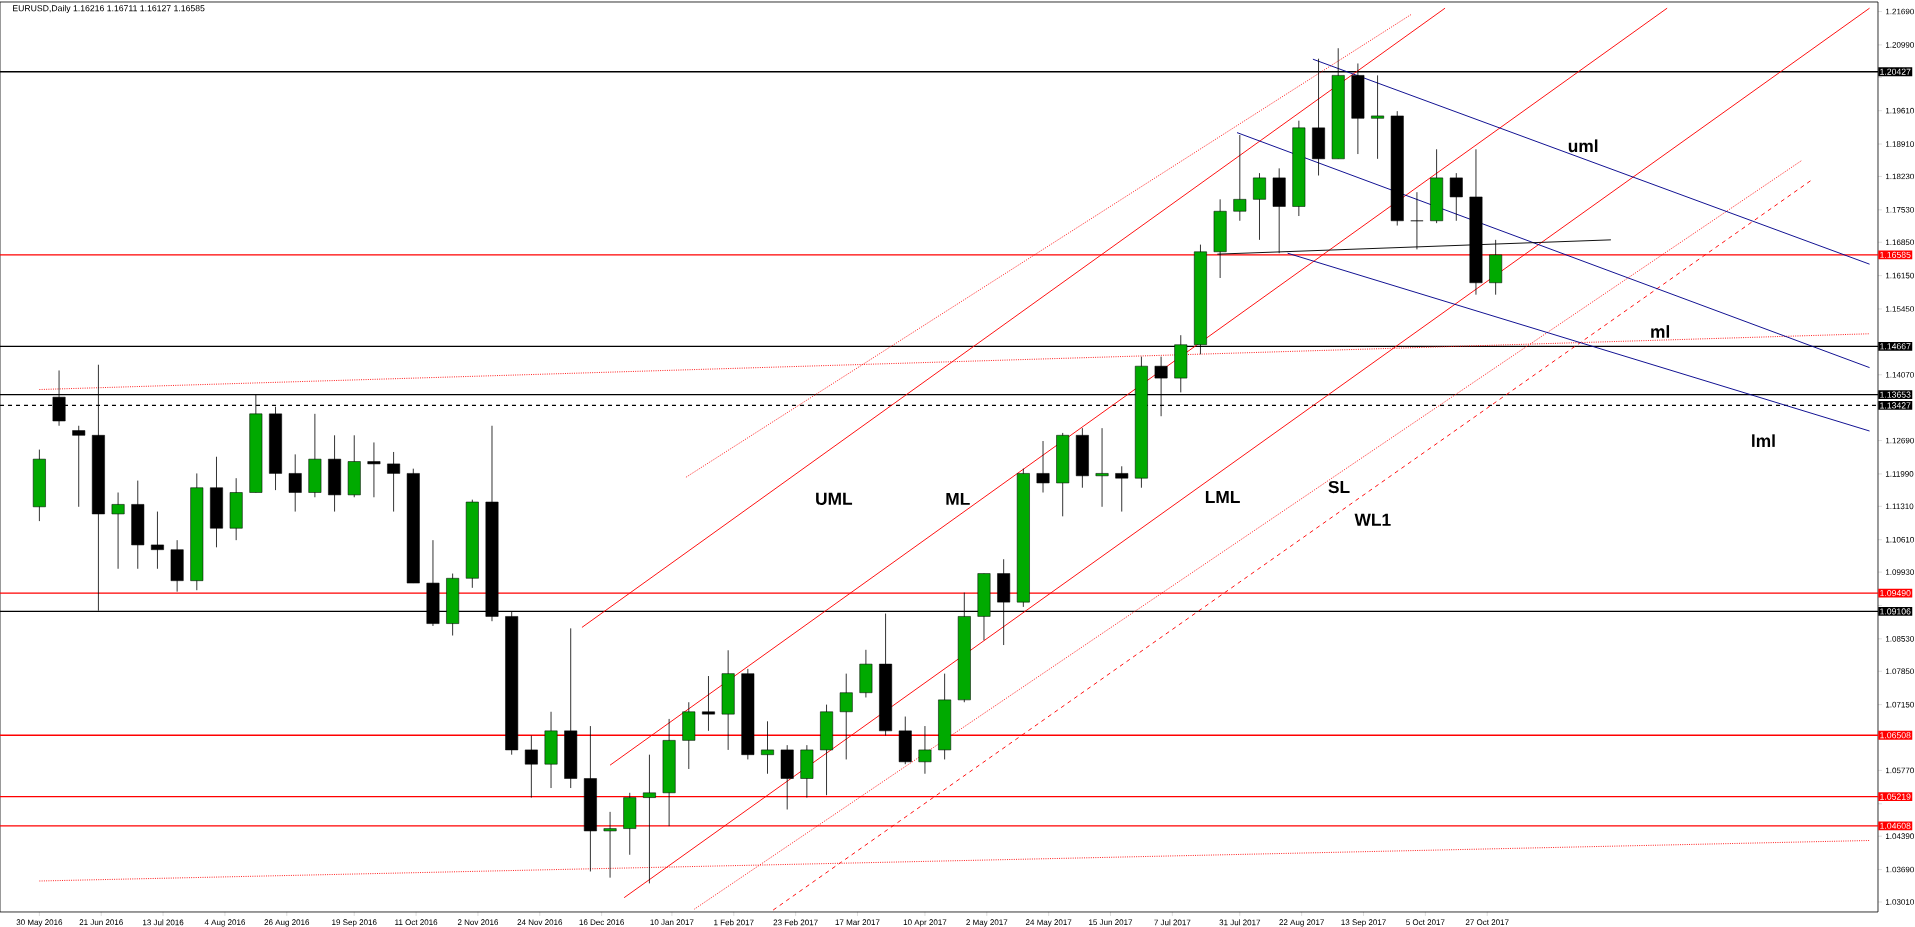 The width and height of the screenshot is (1915, 927). What do you see at coordinates (925, 923) in the screenshot?
I see `x-tick-label: 10 Apr 2017` at bounding box center [925, 923].